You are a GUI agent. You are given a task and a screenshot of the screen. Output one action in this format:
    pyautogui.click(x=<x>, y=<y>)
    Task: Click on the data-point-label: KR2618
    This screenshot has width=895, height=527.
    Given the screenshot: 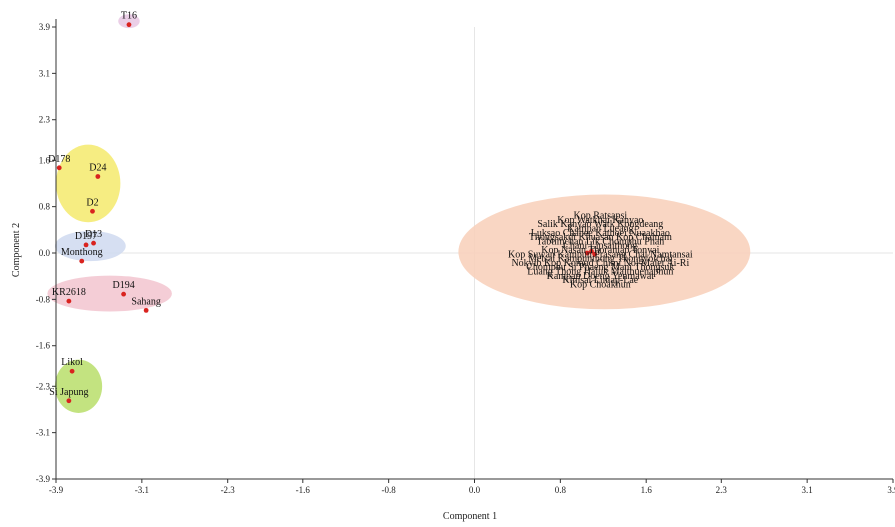 What is the action you would take?
    pyautogui.click(x=69, y=292)
    